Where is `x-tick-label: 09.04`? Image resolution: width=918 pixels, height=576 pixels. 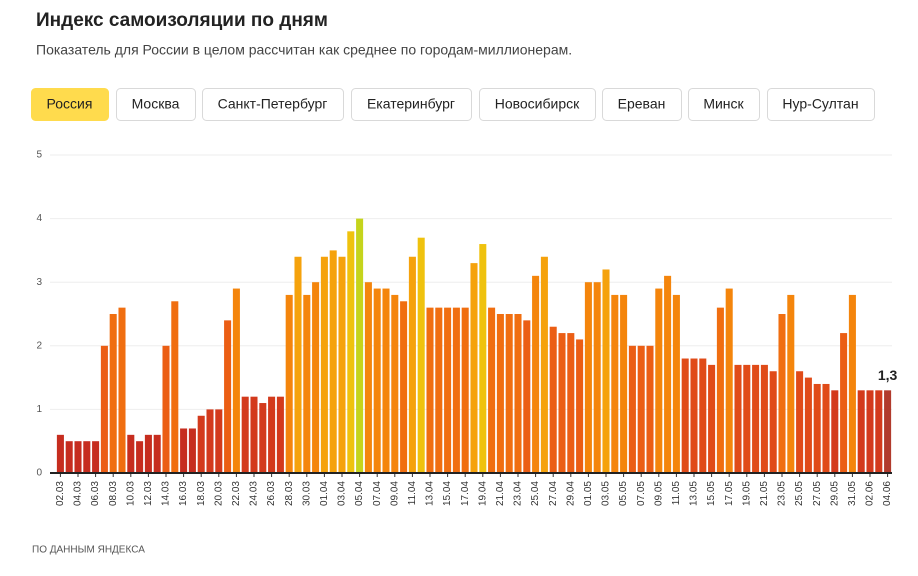 x-tick-label: 09.04 is located at coordinates (394, 493).